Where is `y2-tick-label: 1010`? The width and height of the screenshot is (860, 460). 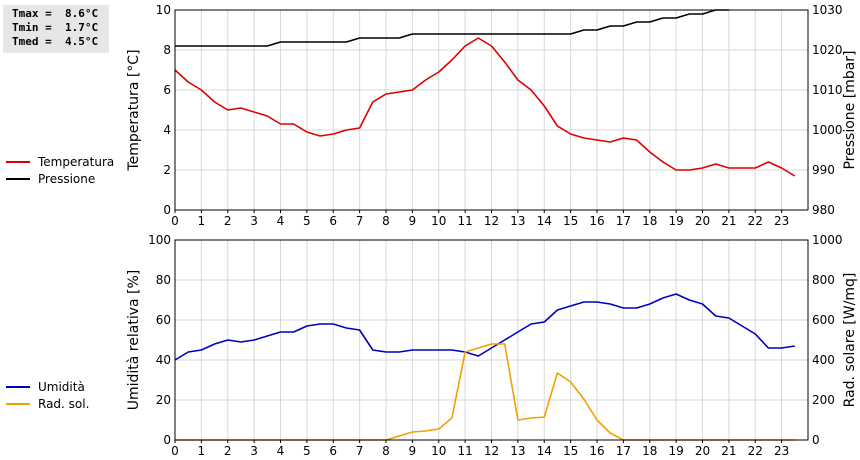
y2-tick-label: 1010 is located at coordinates (827, 90).